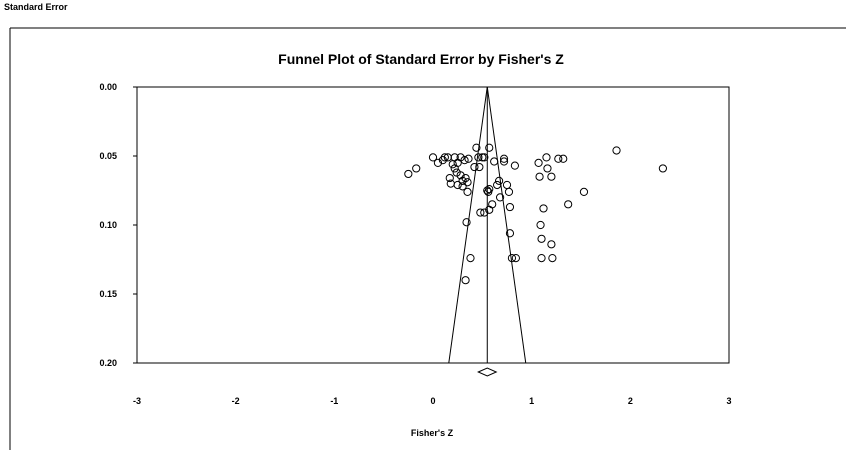 This screenshot has height=450, width=846. Describe the element at coordinates (108, 294) in the screenshot. I see `y-tick-label: 0.15` at that location.